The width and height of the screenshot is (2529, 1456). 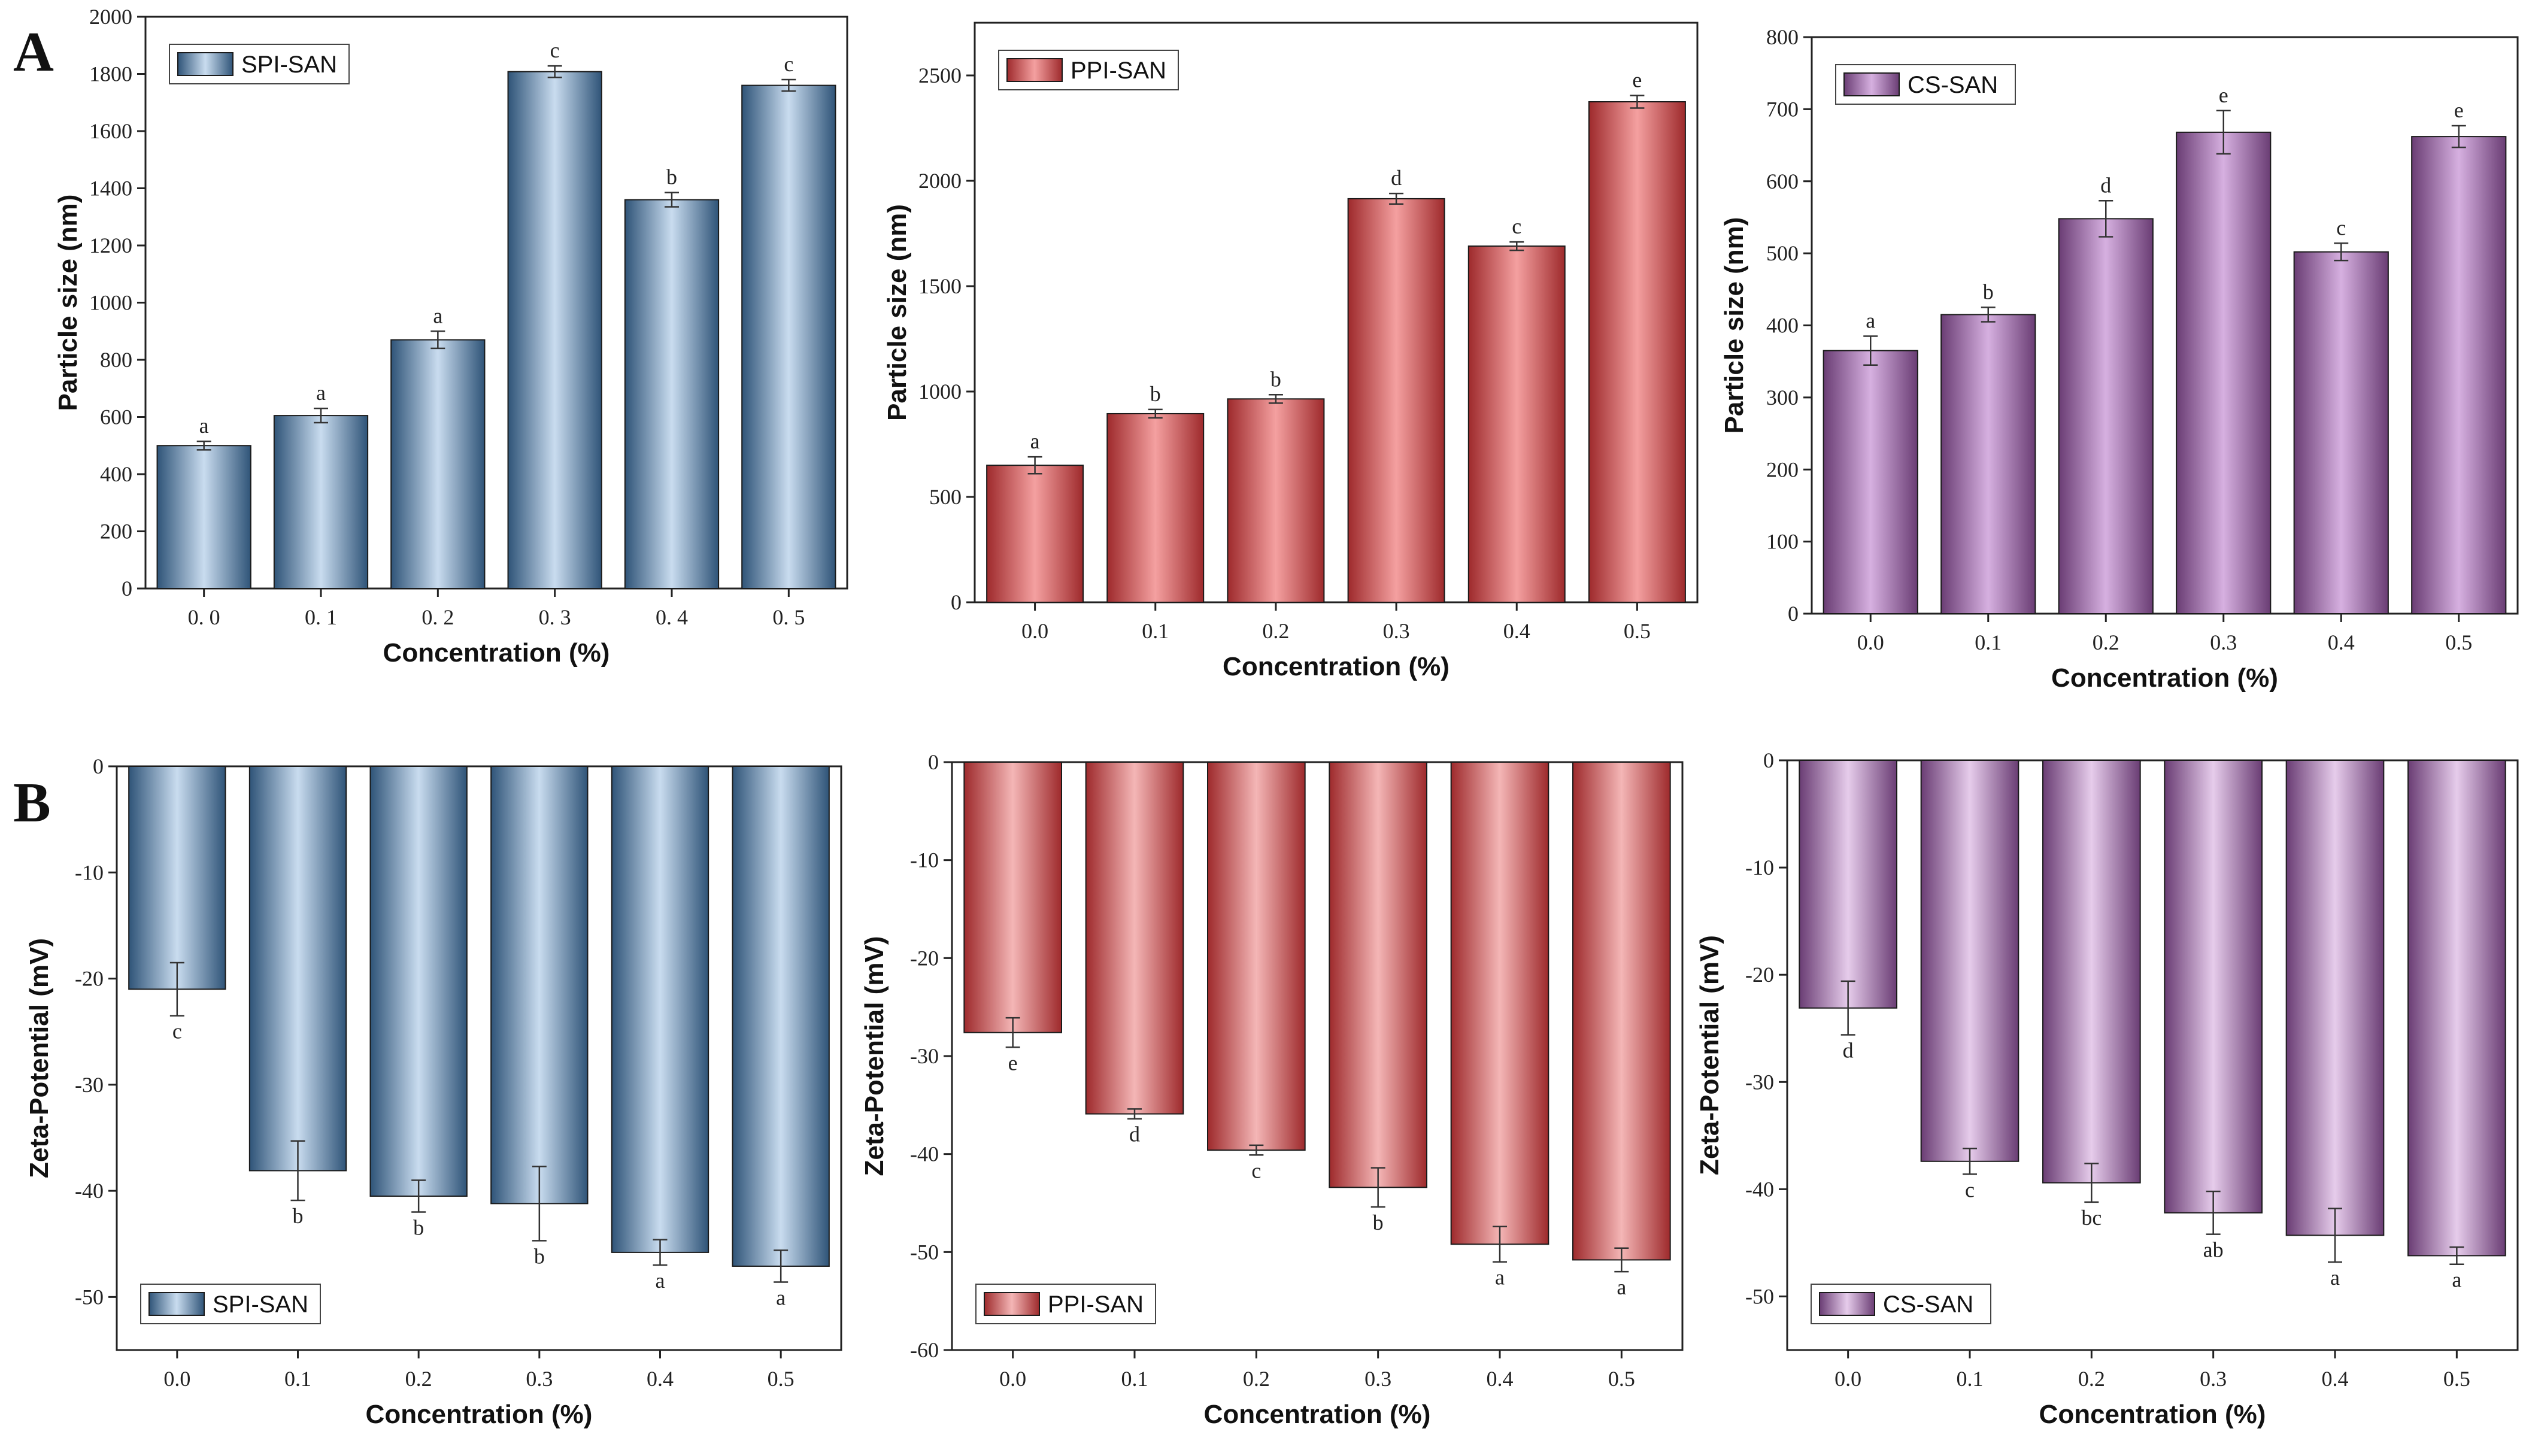 I want to click on axes-frame, so click(x=2152, y=1055).